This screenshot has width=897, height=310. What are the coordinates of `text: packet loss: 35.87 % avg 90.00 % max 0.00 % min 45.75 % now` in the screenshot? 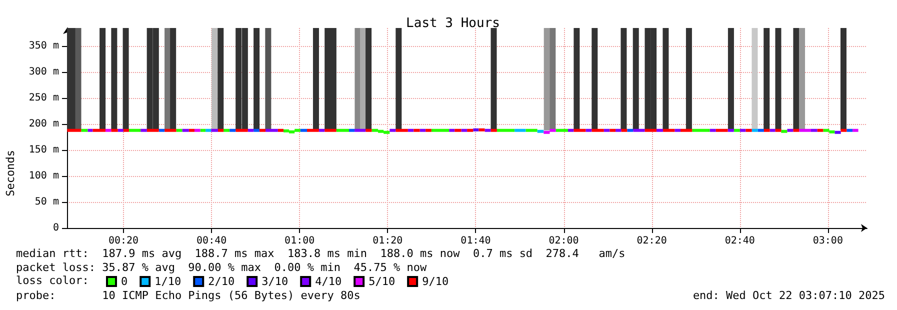 It's located at (221, 267).